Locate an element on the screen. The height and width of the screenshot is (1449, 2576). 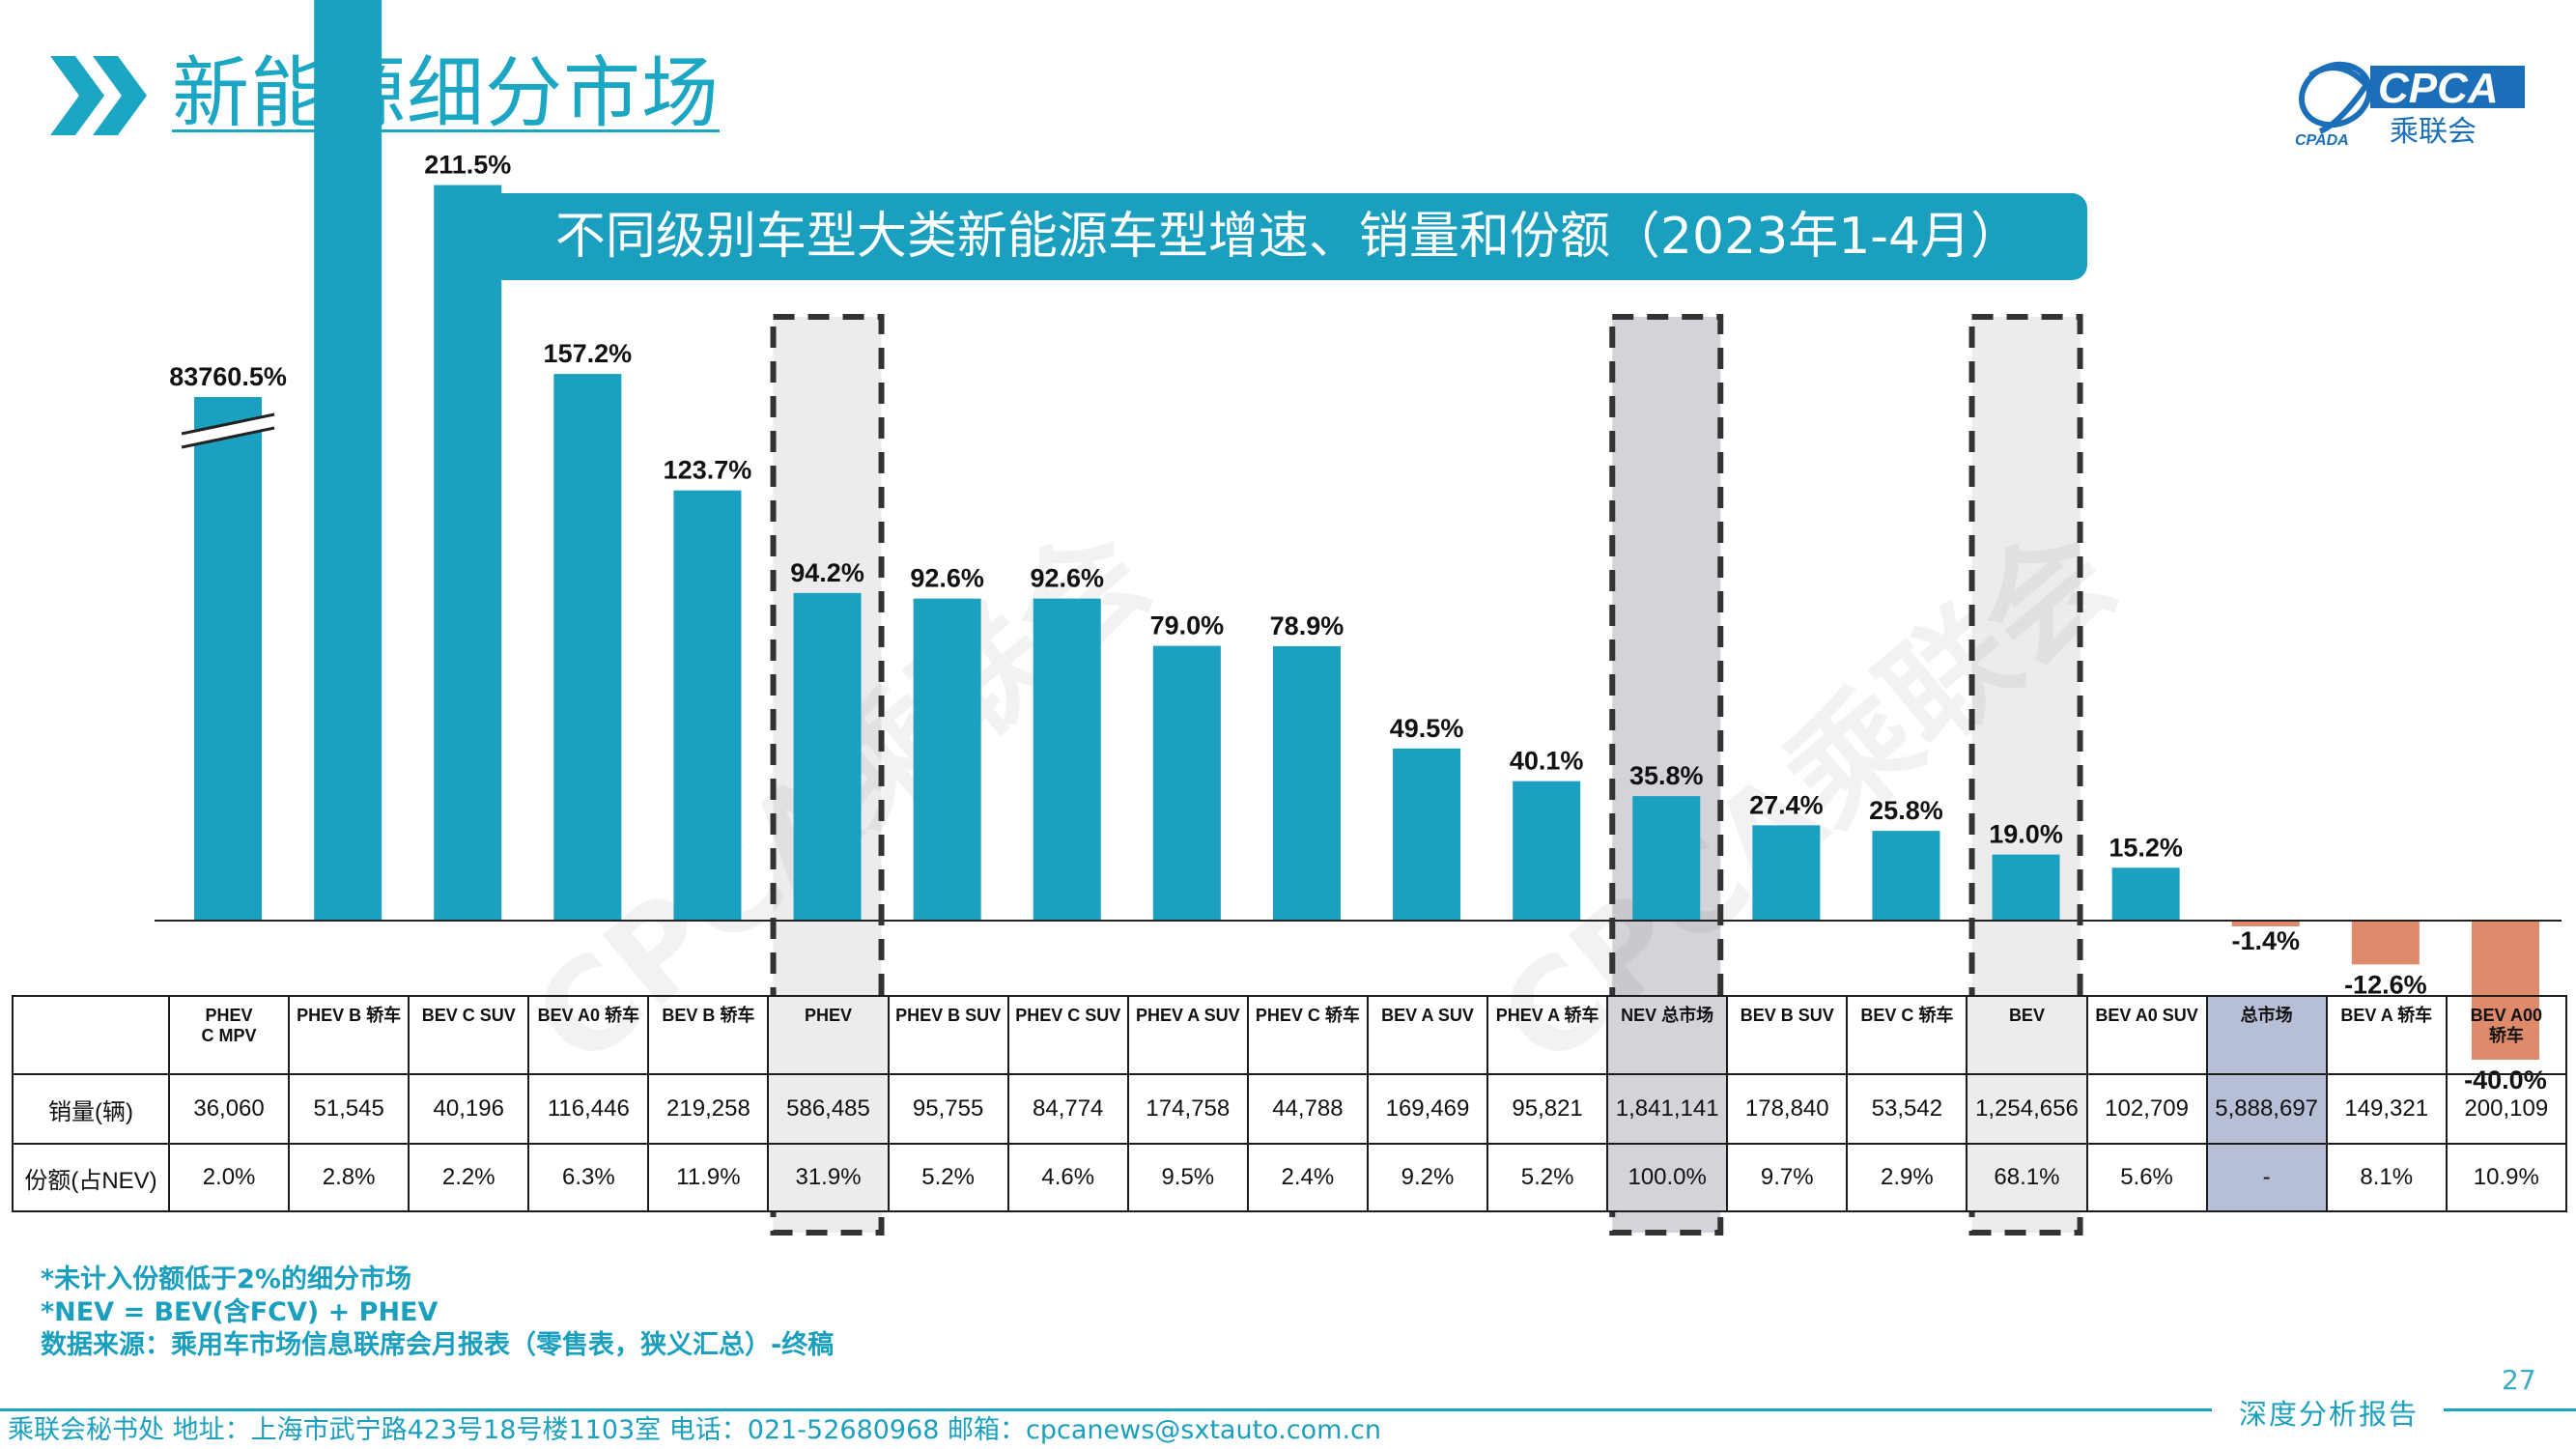
share-cell: 100.0% is located at coordinates (1667, 1177).